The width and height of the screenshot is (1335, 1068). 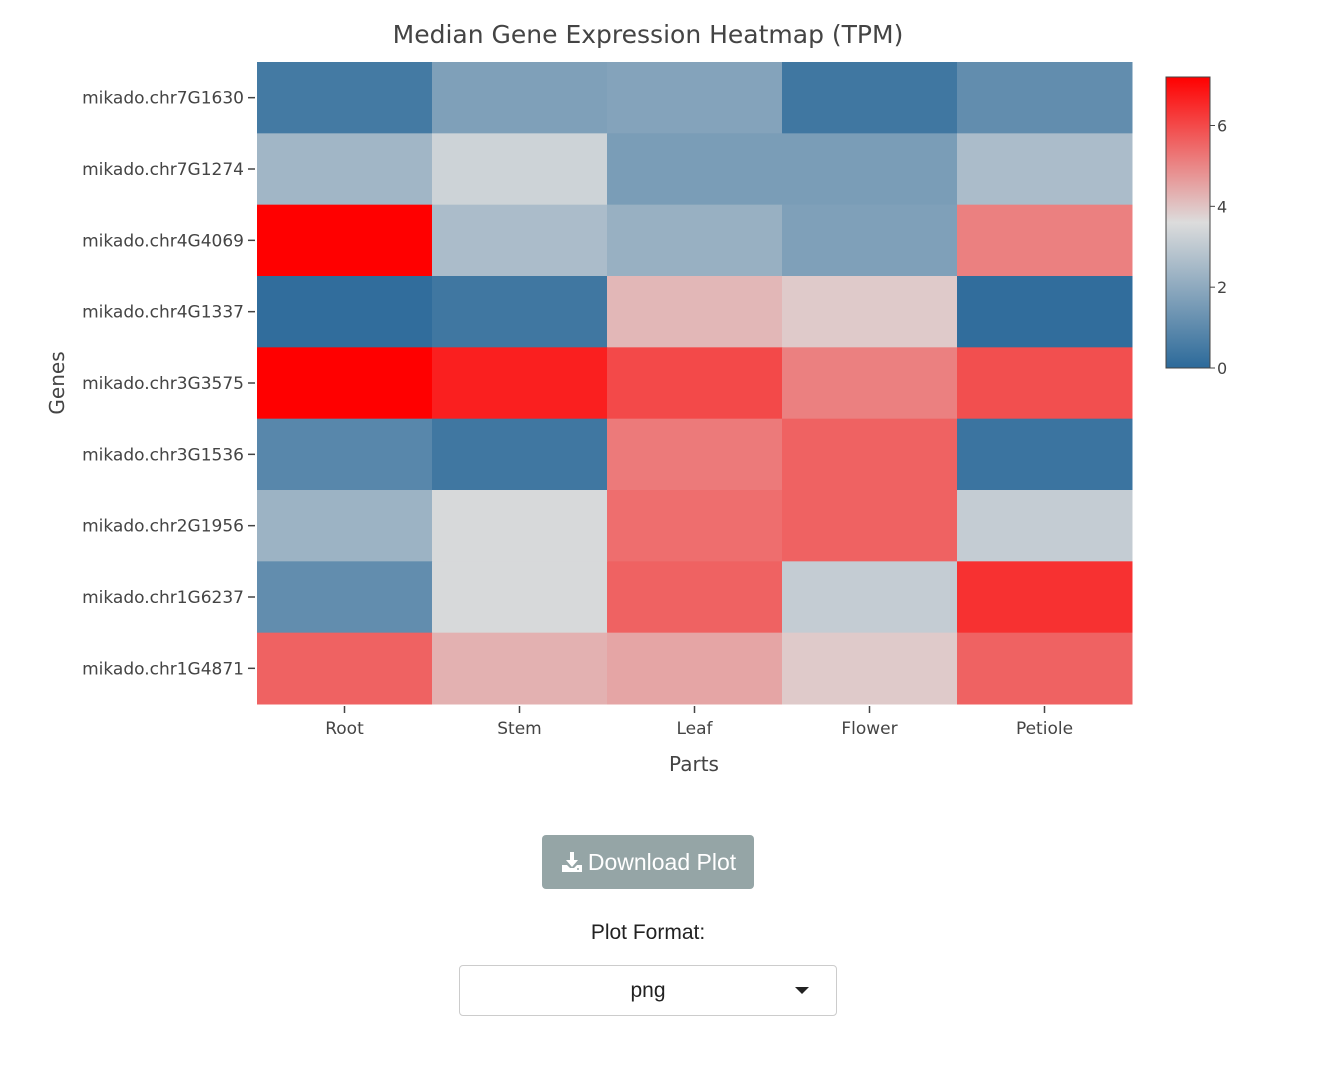 I want to click on plot-format-value: png, so click(x=648, y=990).